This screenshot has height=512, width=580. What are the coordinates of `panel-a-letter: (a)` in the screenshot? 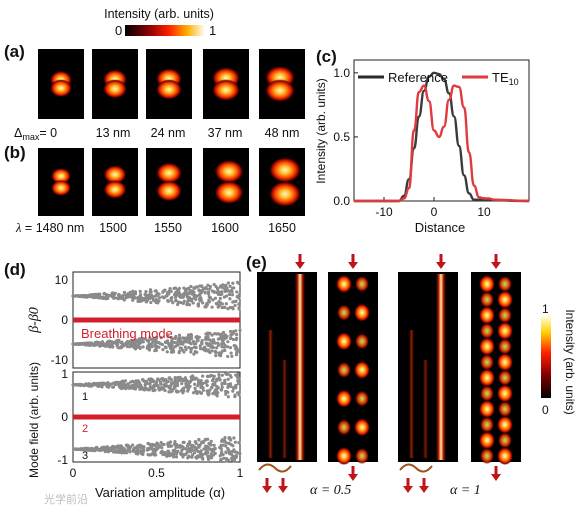 It's located at (14, 51).